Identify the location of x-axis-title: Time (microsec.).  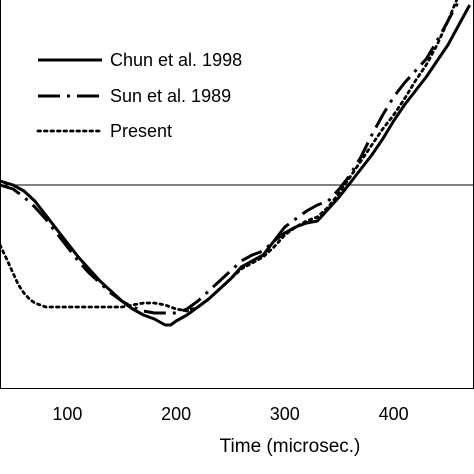
(290, 446).